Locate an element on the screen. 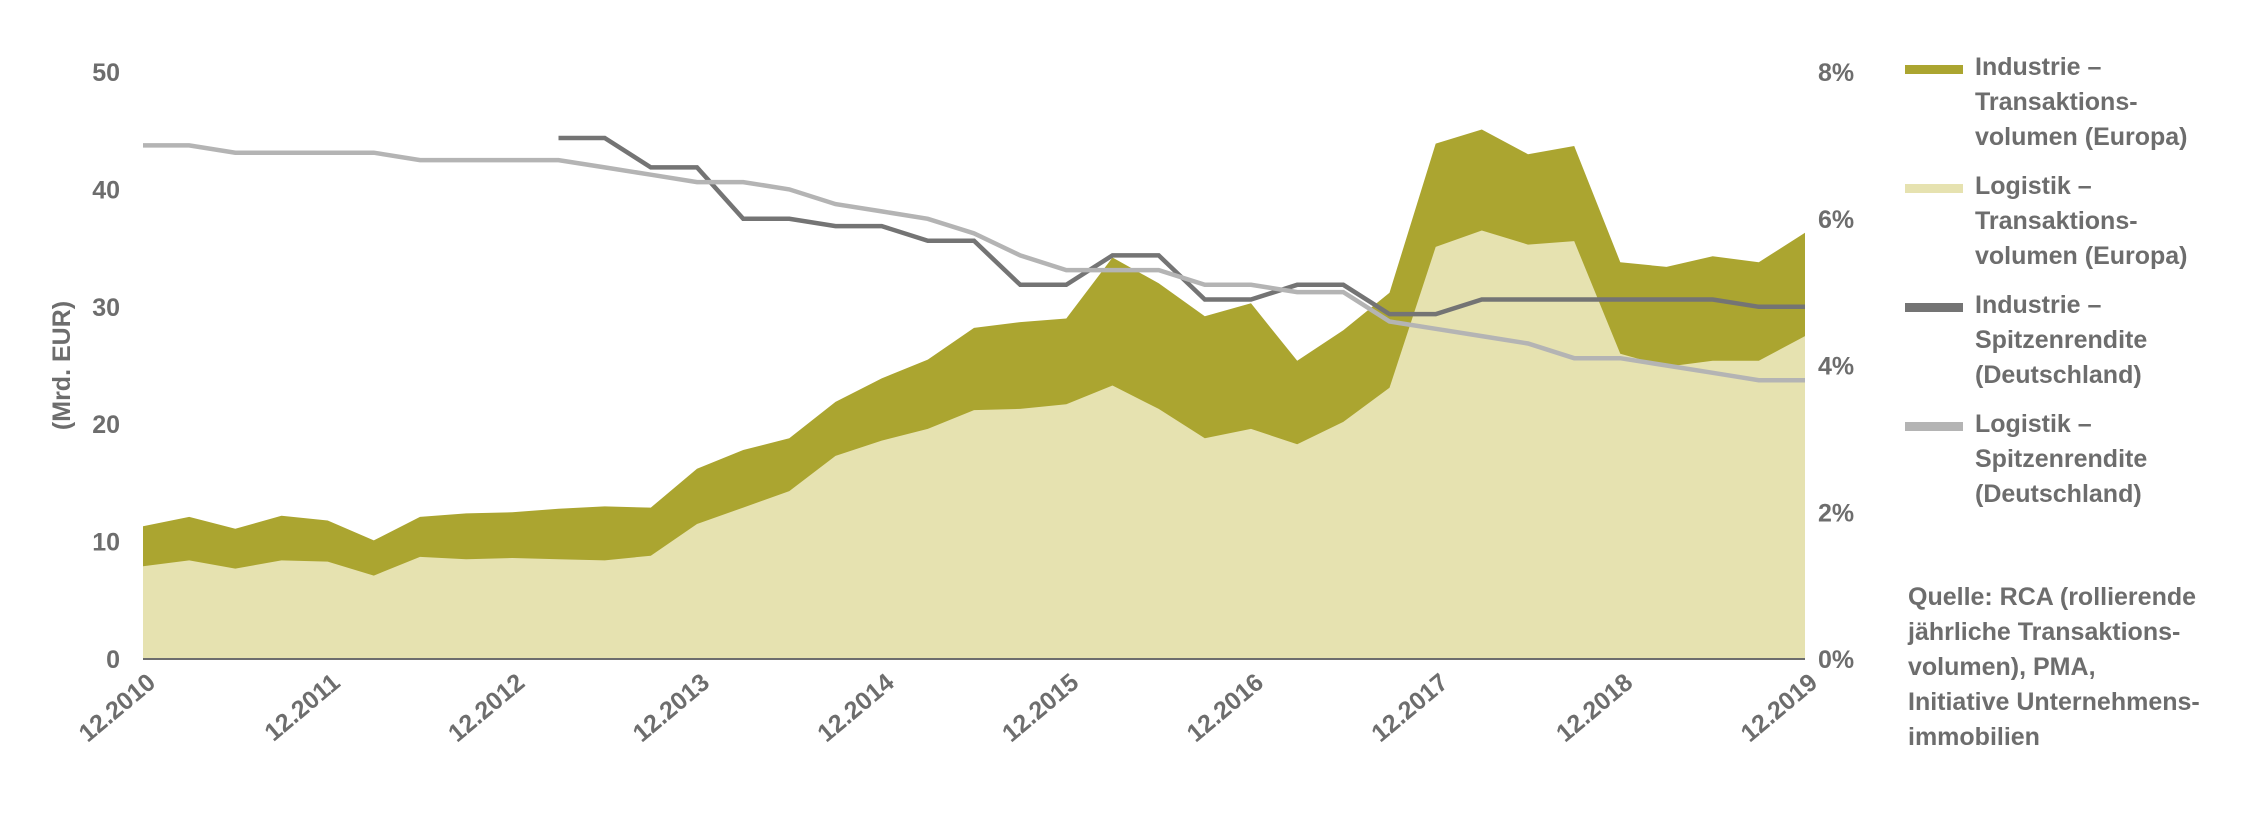 The height and width of the screenshot is (827, 2254). x-tick-label: 12.2010 is located at coordinates (117, 708).